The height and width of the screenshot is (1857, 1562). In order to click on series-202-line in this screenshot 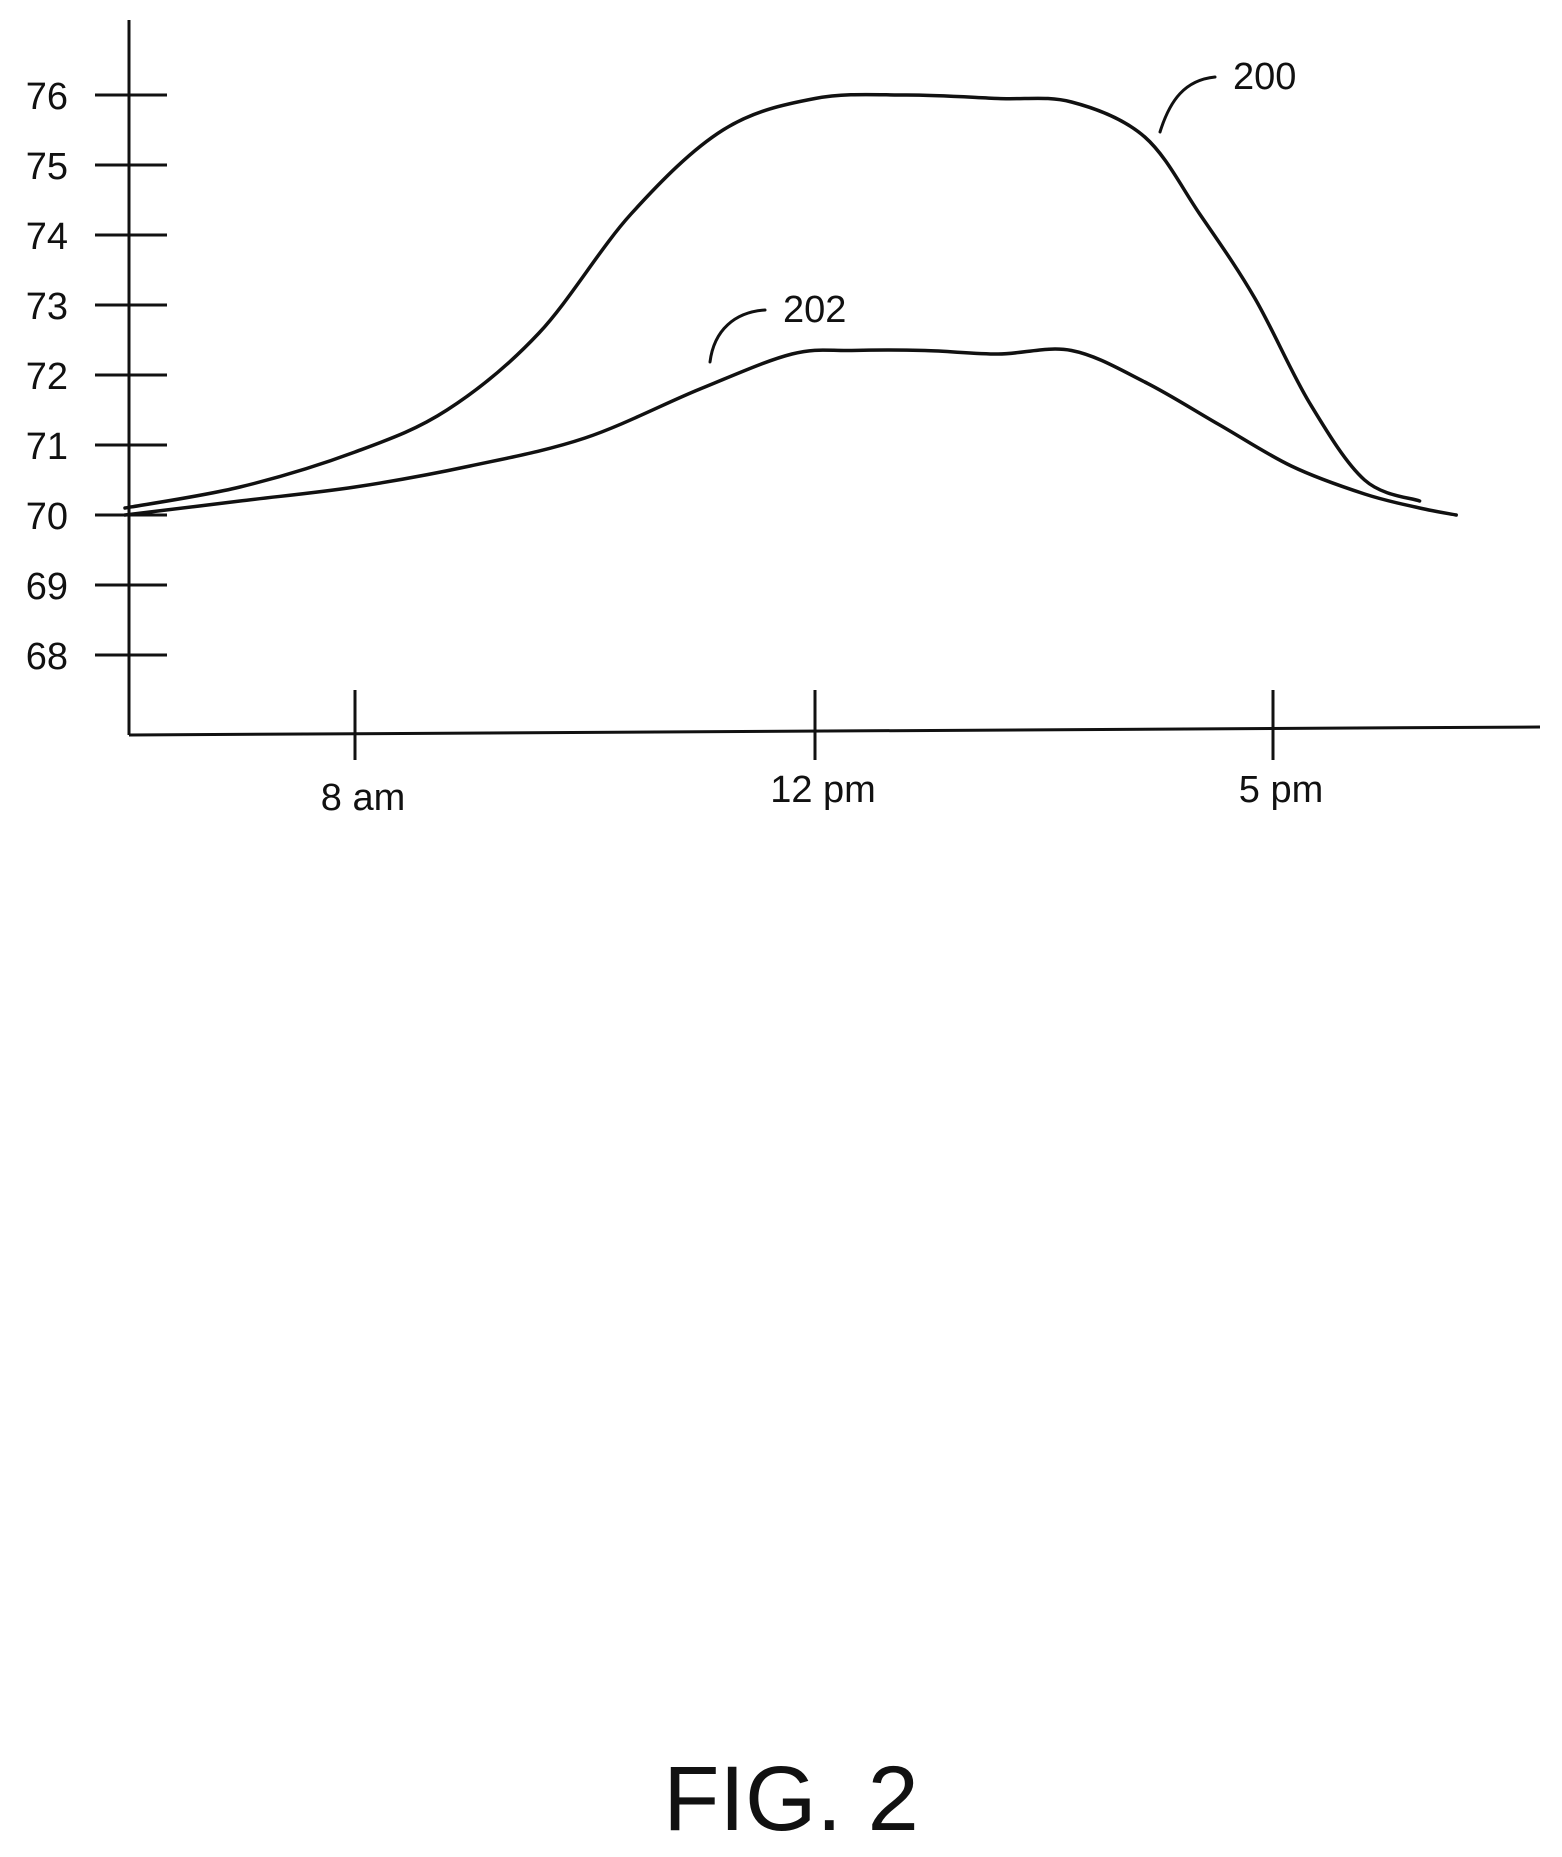, I will do `click(790, 432)`.